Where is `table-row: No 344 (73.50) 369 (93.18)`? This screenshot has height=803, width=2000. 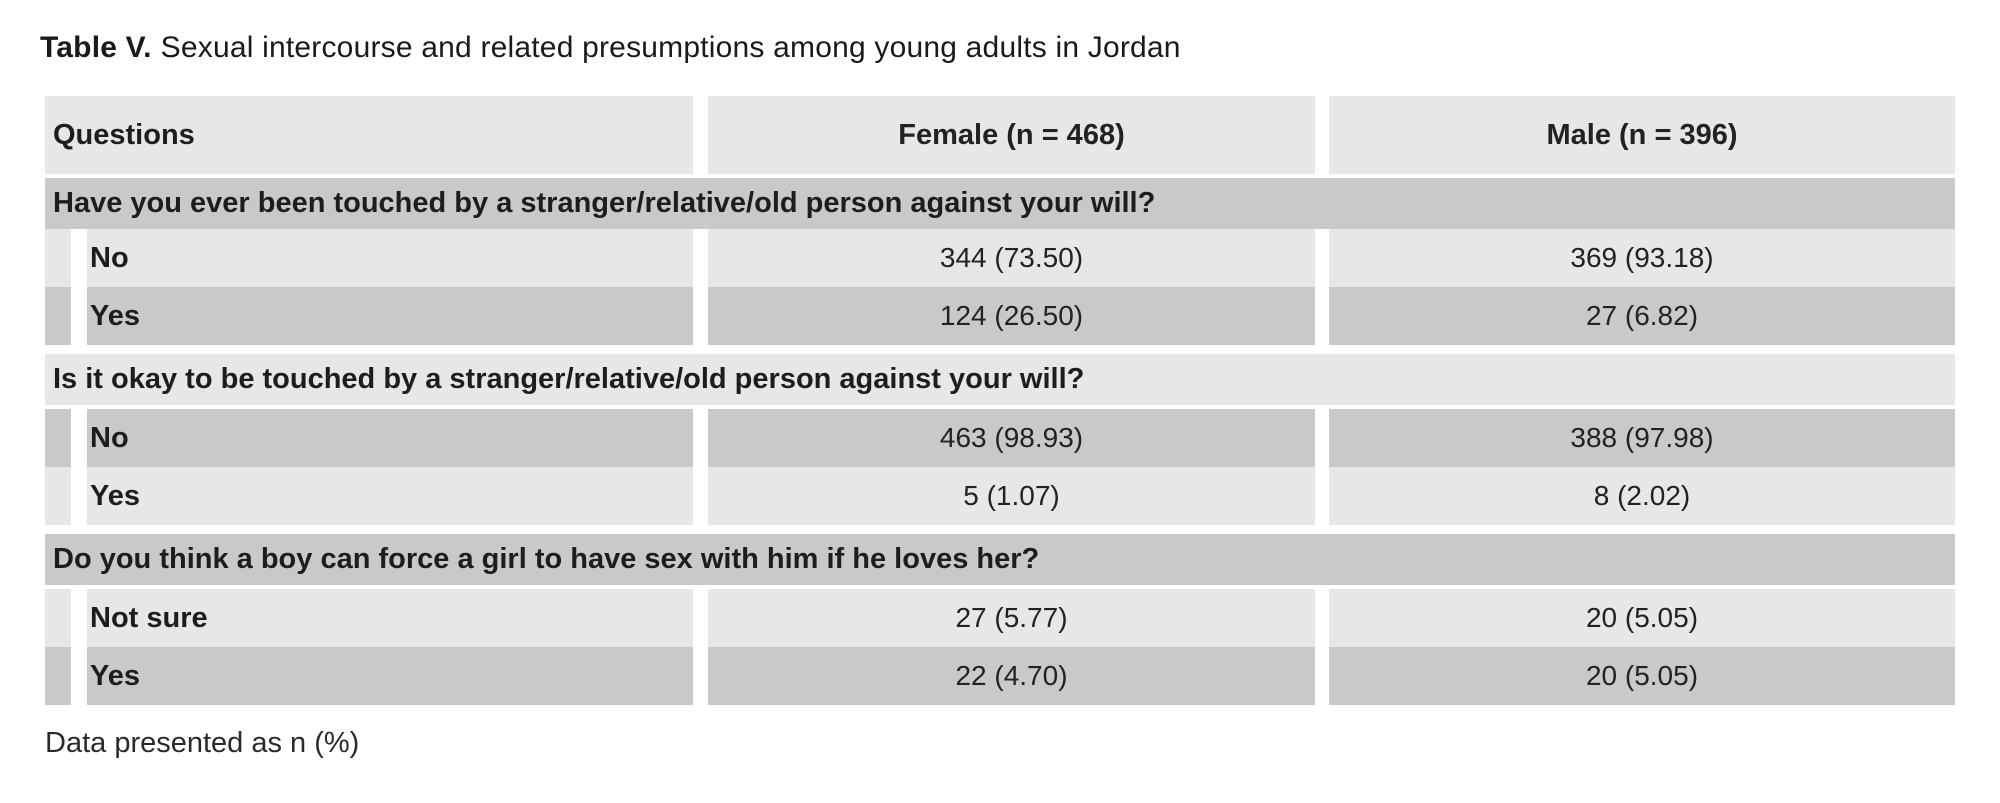
table-row: No 344 (73.50) 369 (93.18) is located at coordinates (1000, 258).